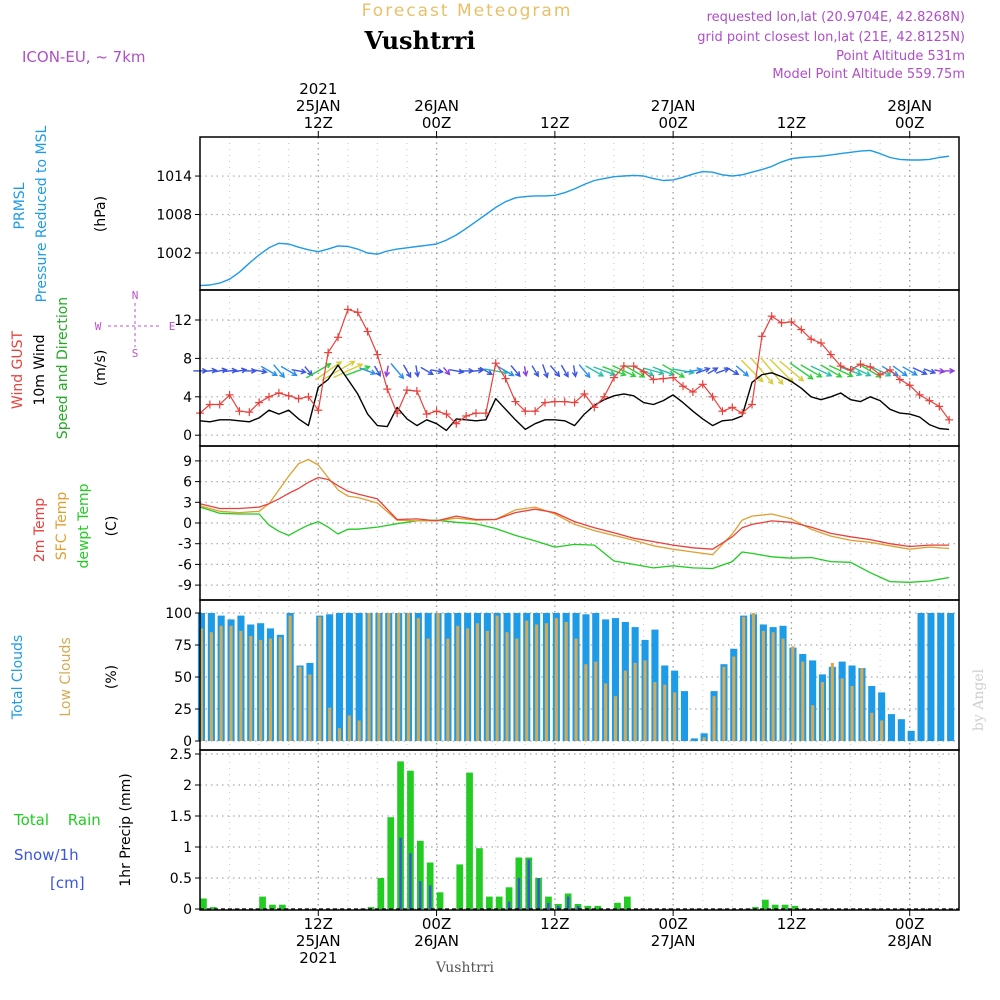 The height and width of the screenshot is (1000, 1000). Describe the element at coordinates (135, 353) in the screenshot. I see `compass-s: S` at that location.